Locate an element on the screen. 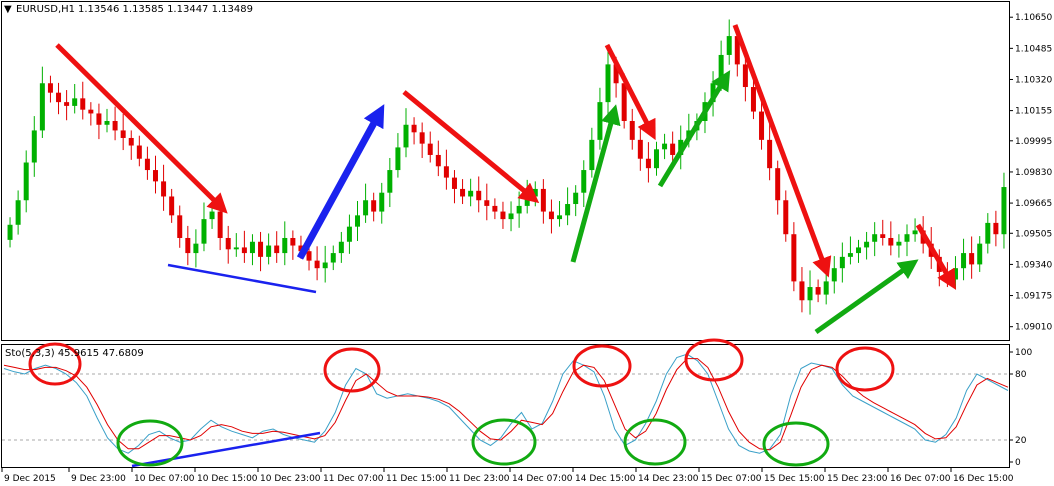 This screenshot has width=1054, height=486. time-tick-label: 11 Dec 15:00 is located at coordinates (416, 479).